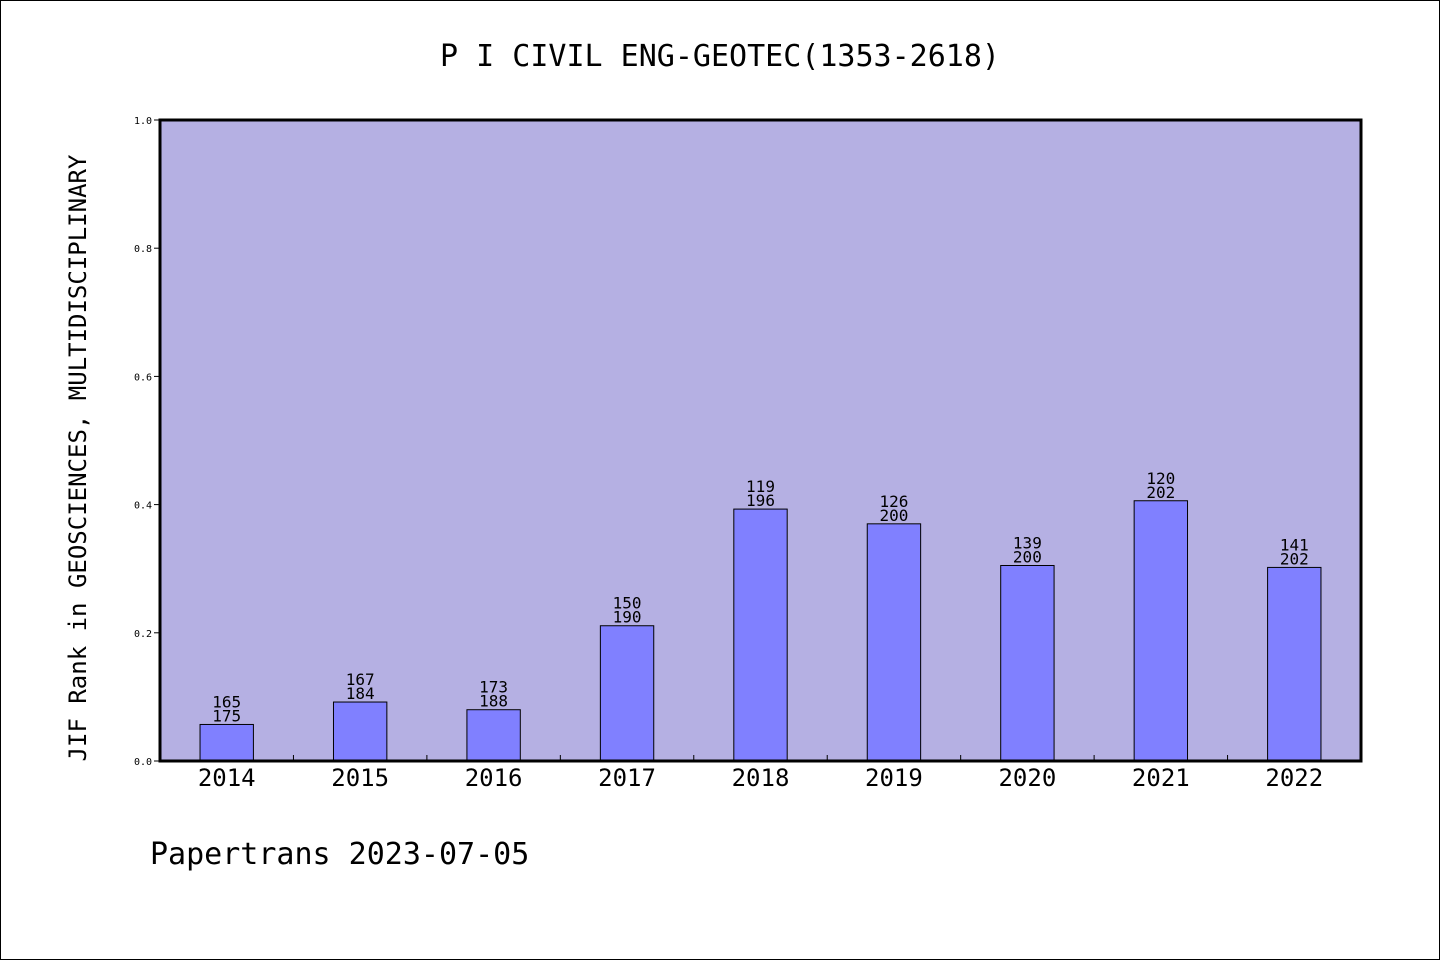  Describe the element at coordinates (360, 778) in the screenshot. I see `x-tick-label: 2015` at that location.